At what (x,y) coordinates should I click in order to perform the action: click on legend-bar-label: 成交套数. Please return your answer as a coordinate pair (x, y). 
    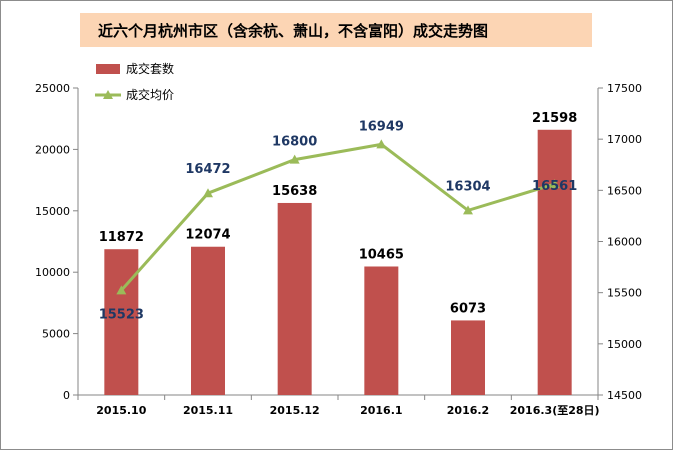
    Looking at the image, I should click on (150, 68).